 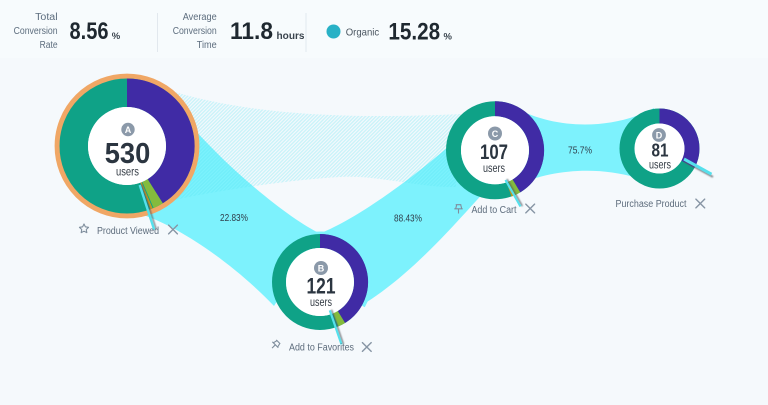 What do you see at coordinates (414, 31) in the screenshot?
I see `svg-text: 15.28` at bounding box center [414, 31].